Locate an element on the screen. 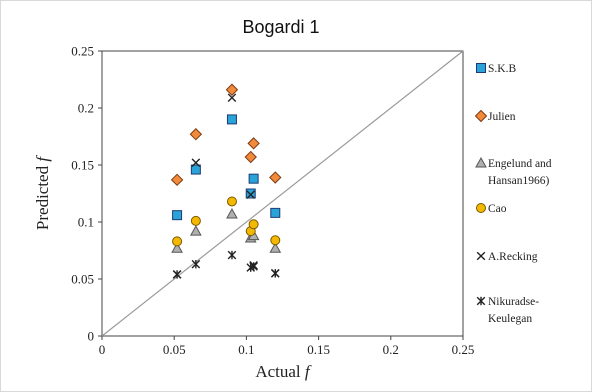  y-tick-label: 0 is located at coordinates (91, 336).